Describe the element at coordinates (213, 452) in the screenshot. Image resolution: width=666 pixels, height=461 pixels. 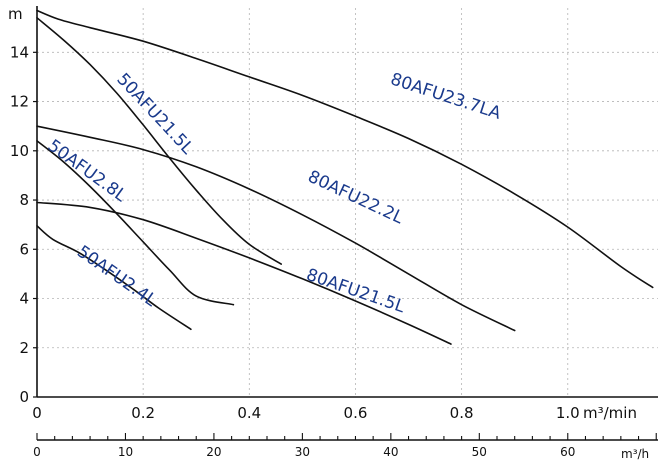
I see `x2-tick-label: 20` at that location.